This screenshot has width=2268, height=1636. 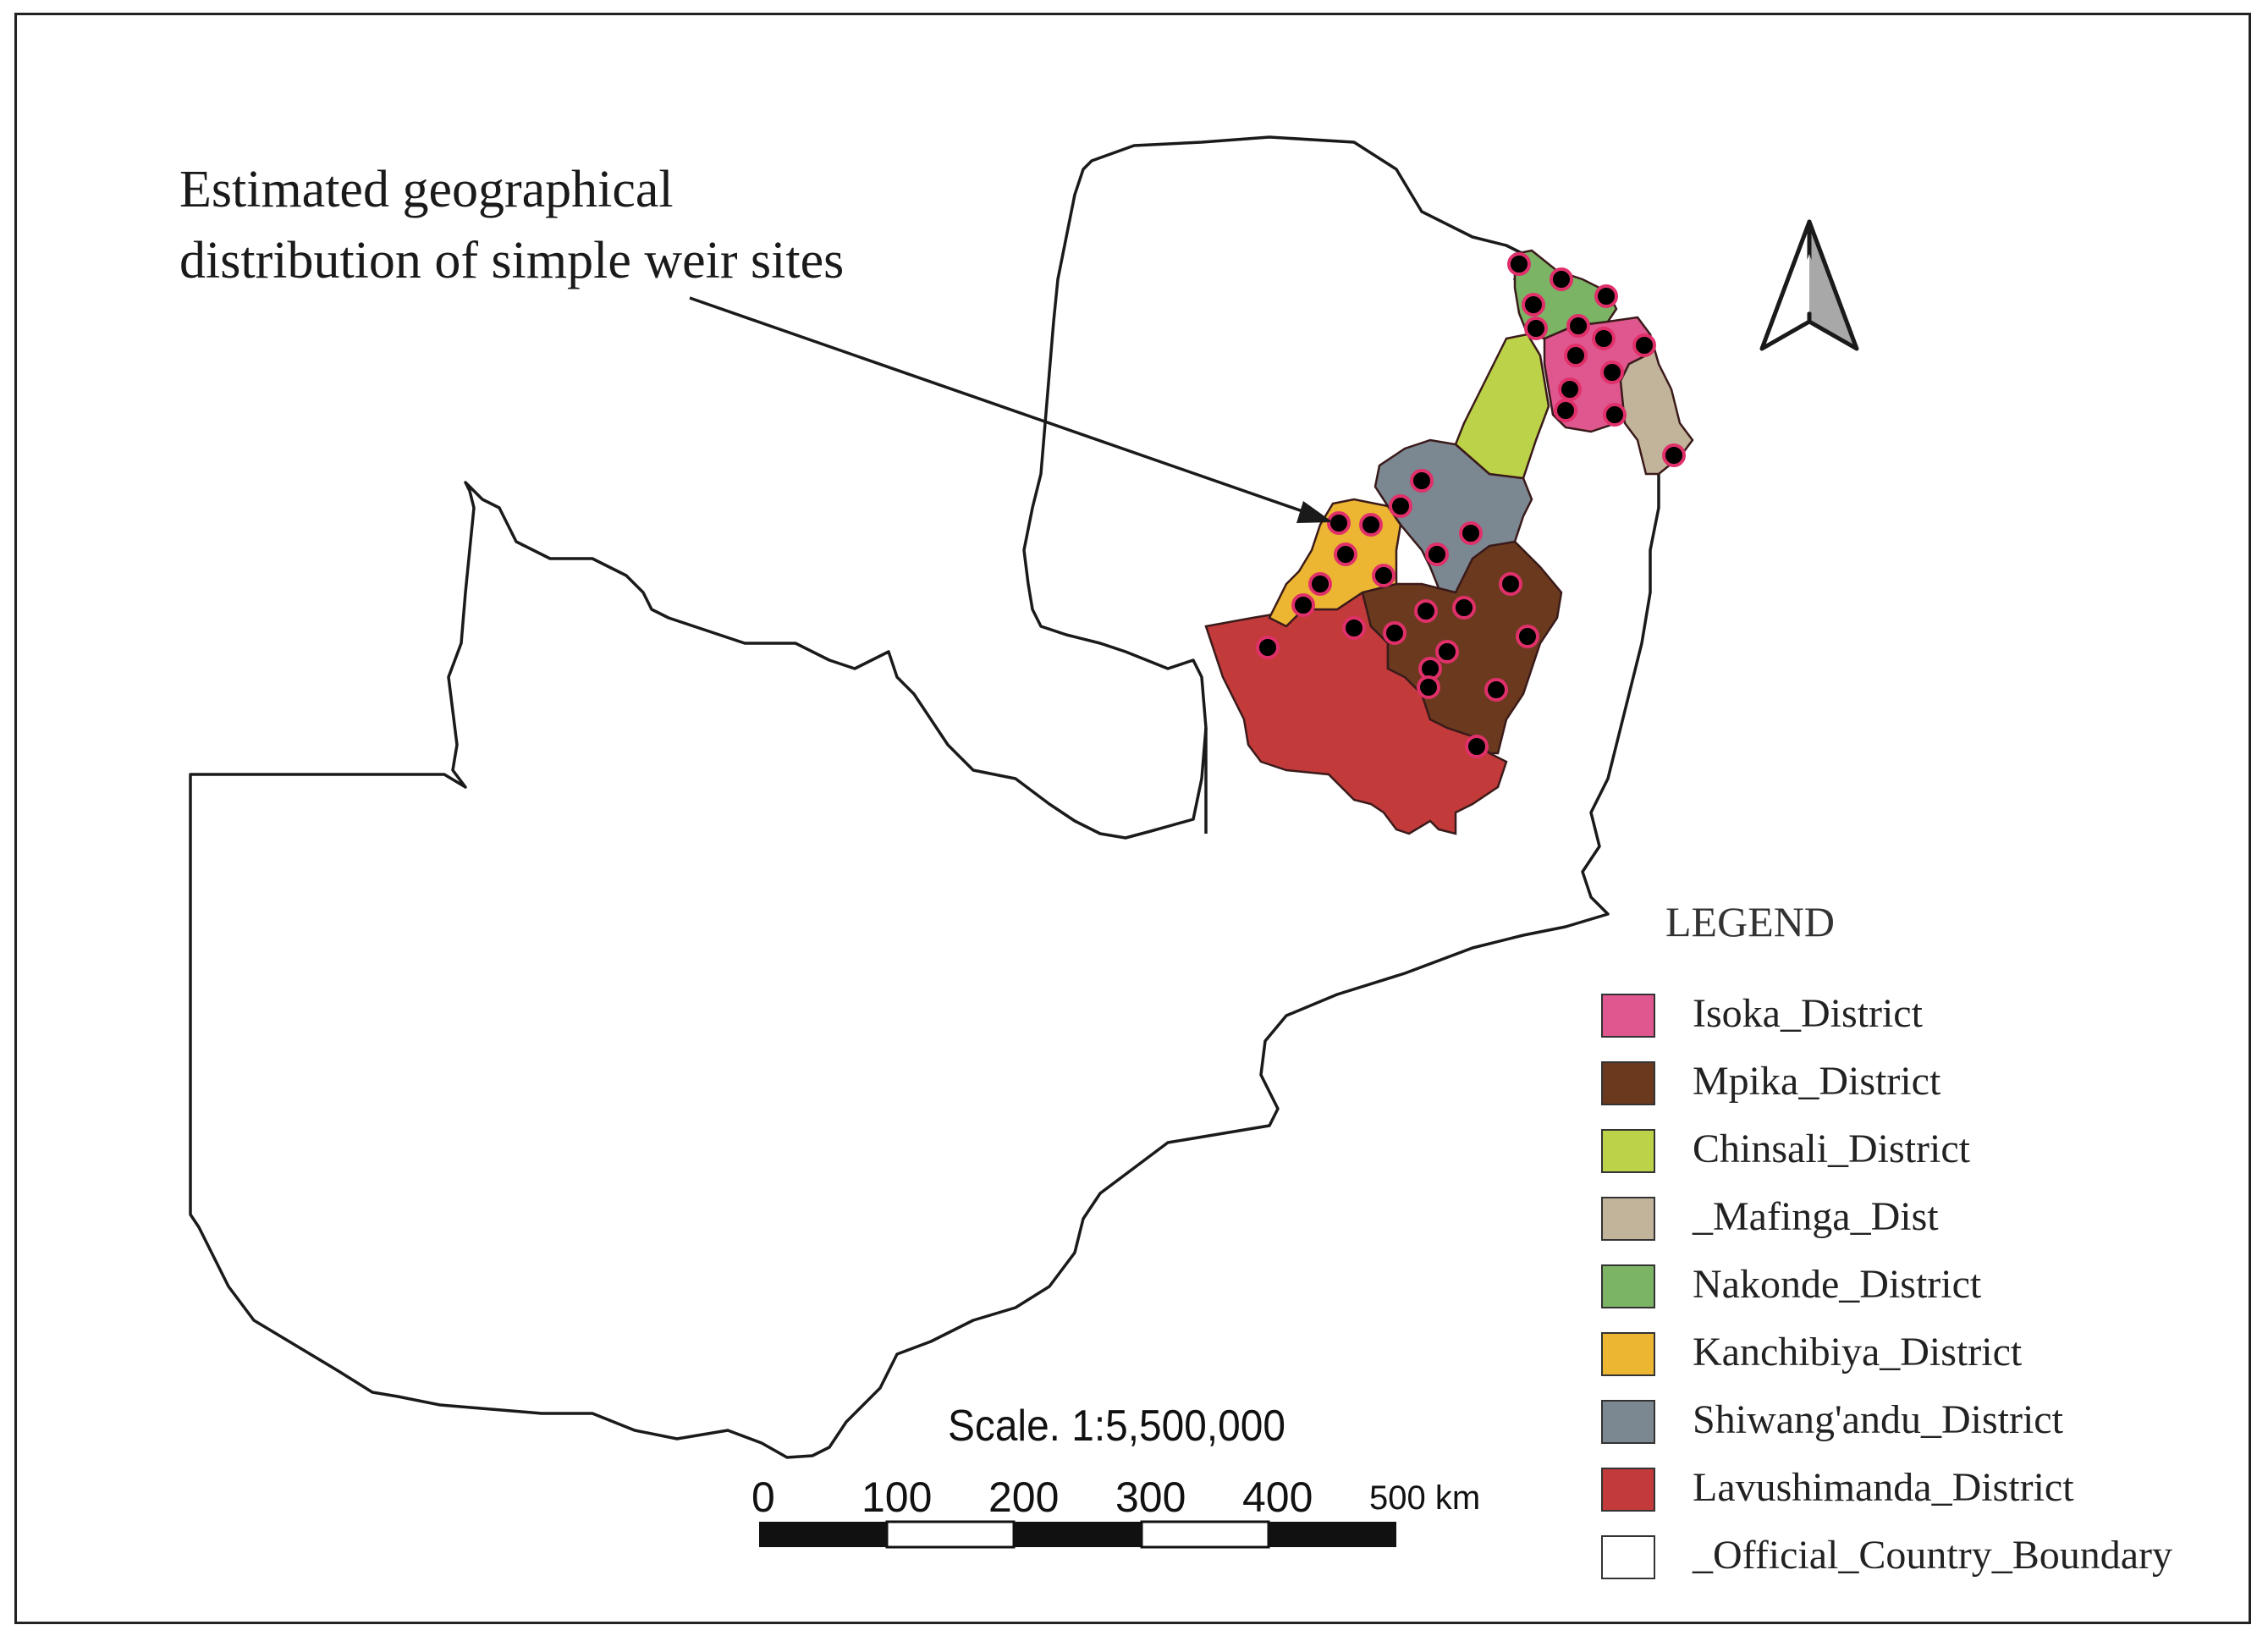 I want to click on legend-item-lavushimanda: Lavushimanda_District, so click(x=1921, y=1489).